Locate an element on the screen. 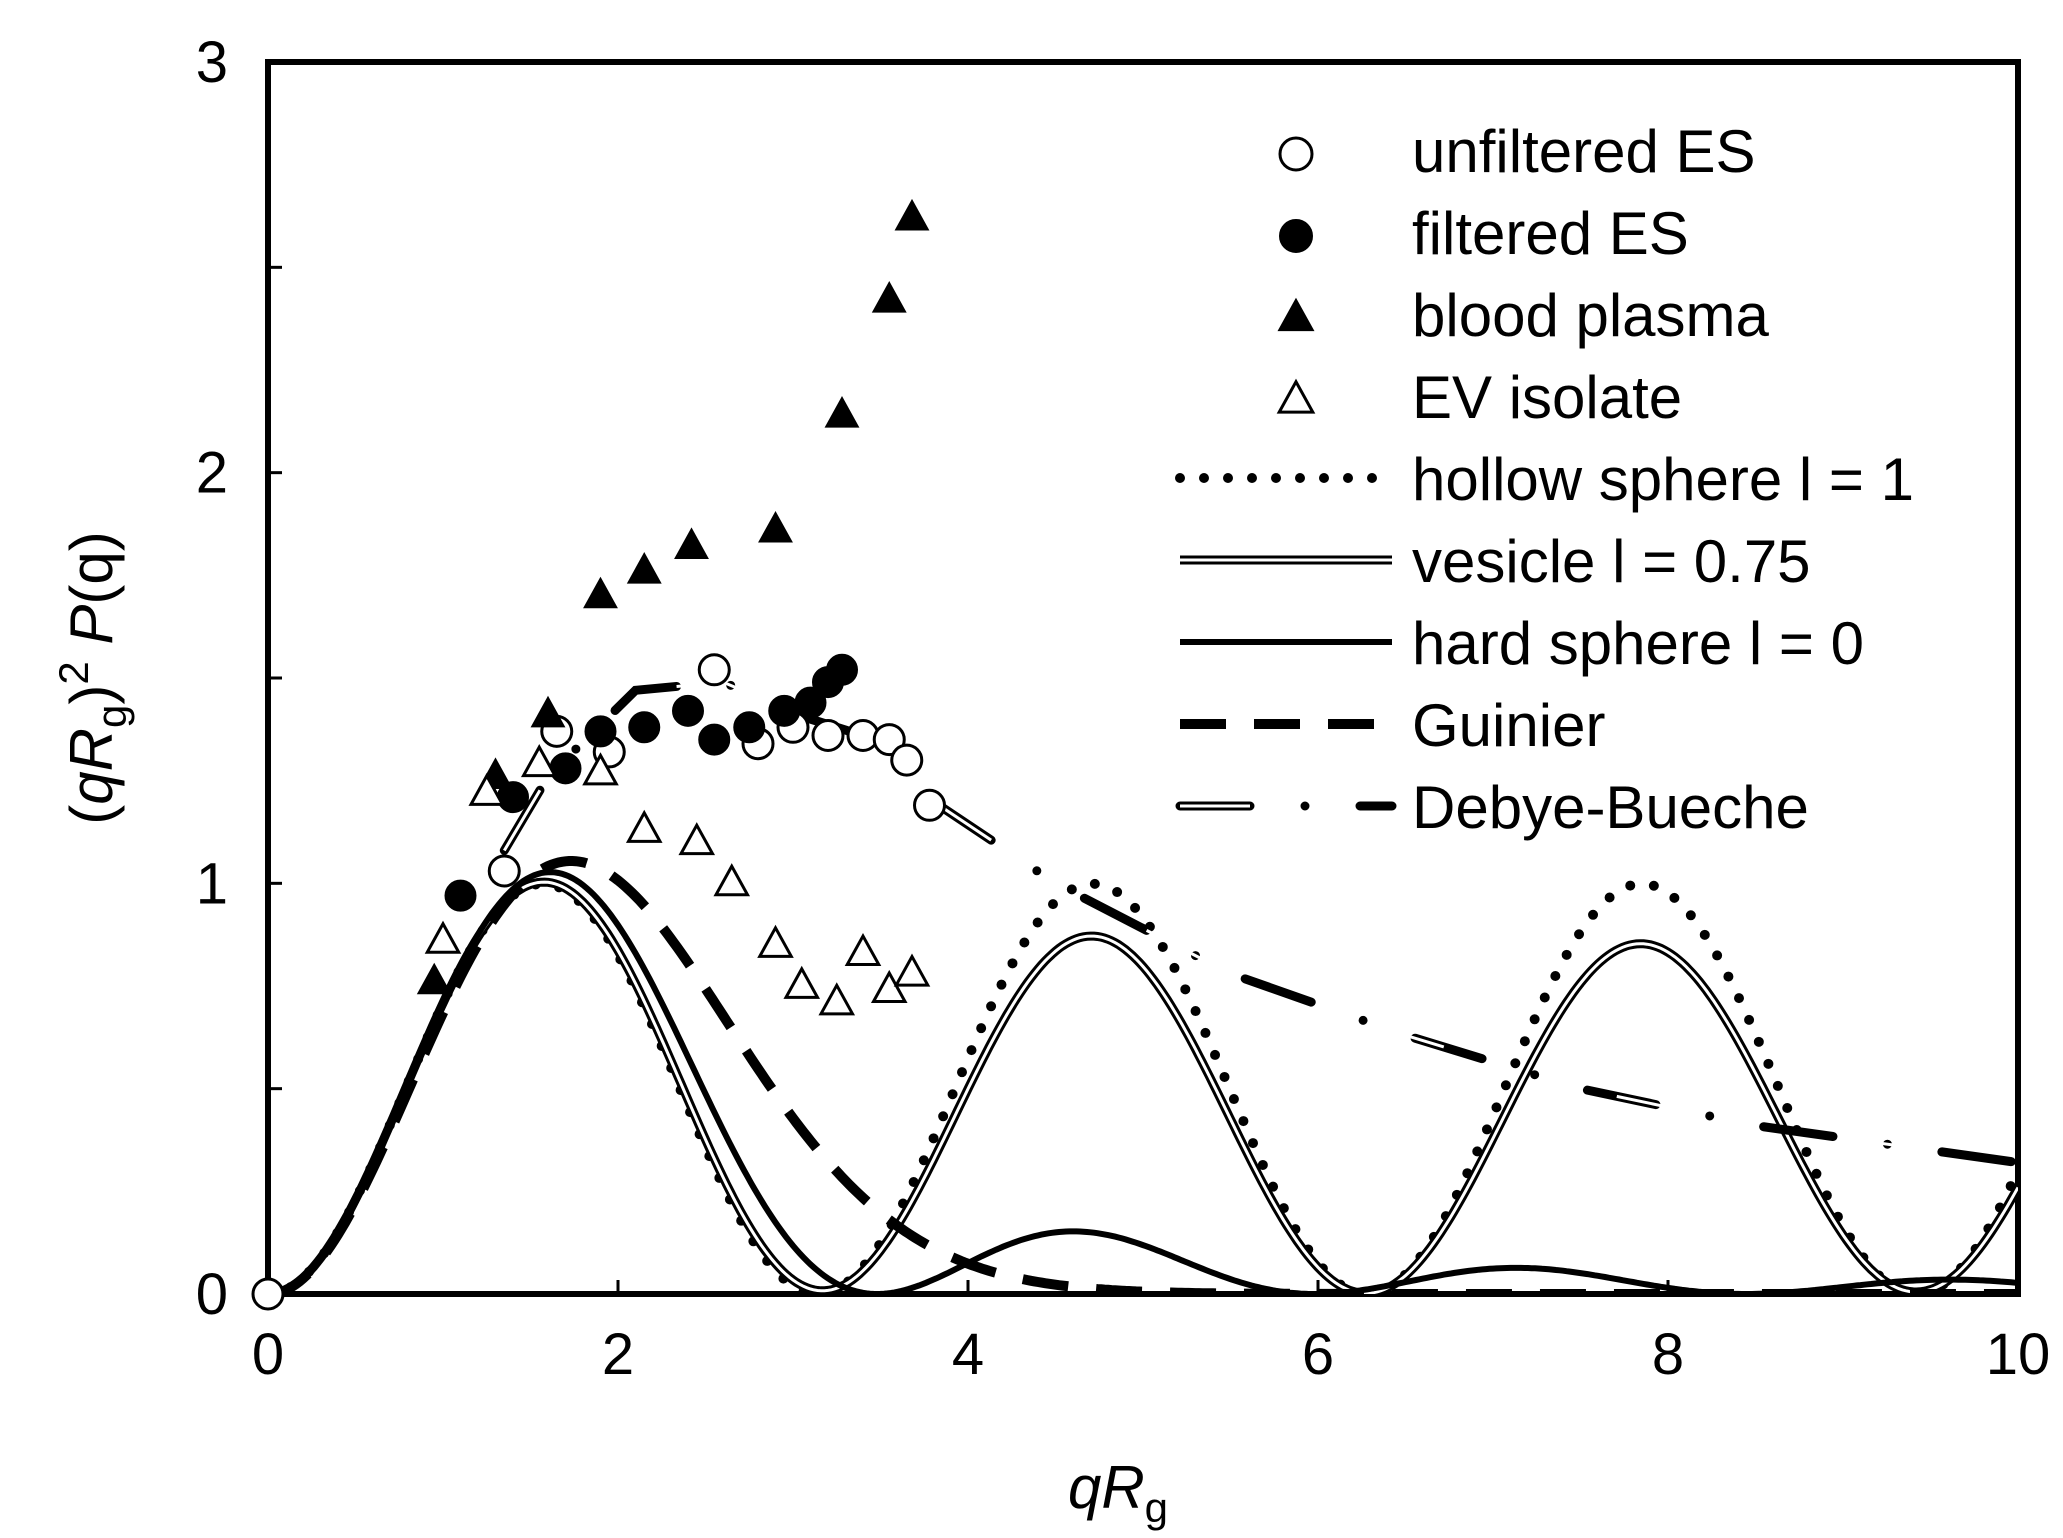 The width and height of the screenshot is (2063, 1538). x-tick-label: 0 is located at coordinates (268, 1354).